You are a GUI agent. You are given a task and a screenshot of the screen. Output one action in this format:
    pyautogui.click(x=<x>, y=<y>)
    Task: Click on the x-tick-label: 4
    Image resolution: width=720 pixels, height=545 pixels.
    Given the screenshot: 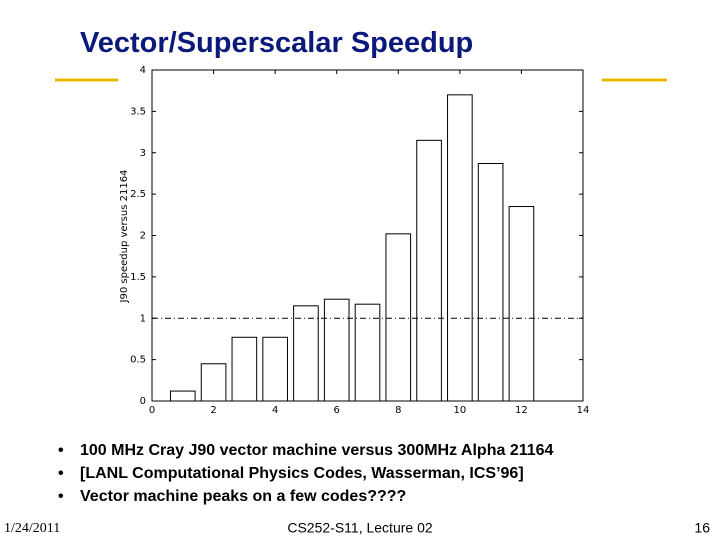 What is the action you would take?
    pyautogui.click(x=275, y=410)
    